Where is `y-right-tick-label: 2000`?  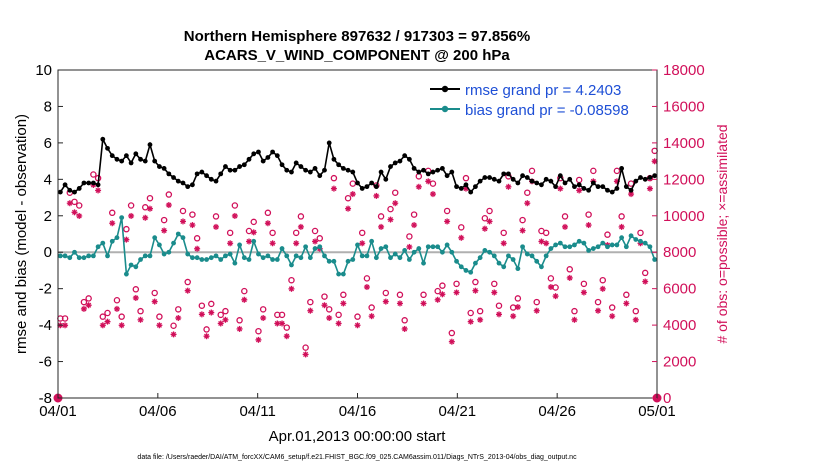 y-right-tick-label: 2000 is located at coordinates (679, 362).